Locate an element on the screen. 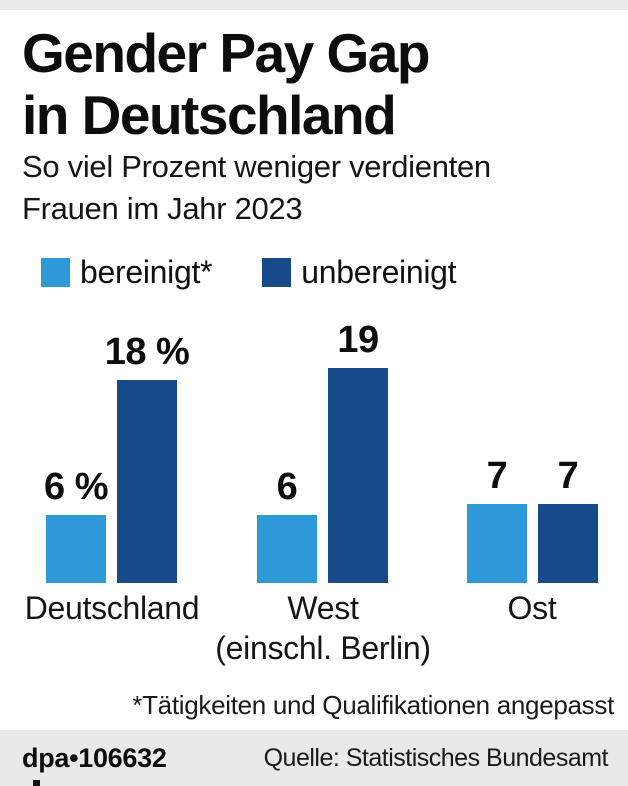  source-attribution: Quelle: Statistisches Bundesamt is located at coordinates (436, 757).